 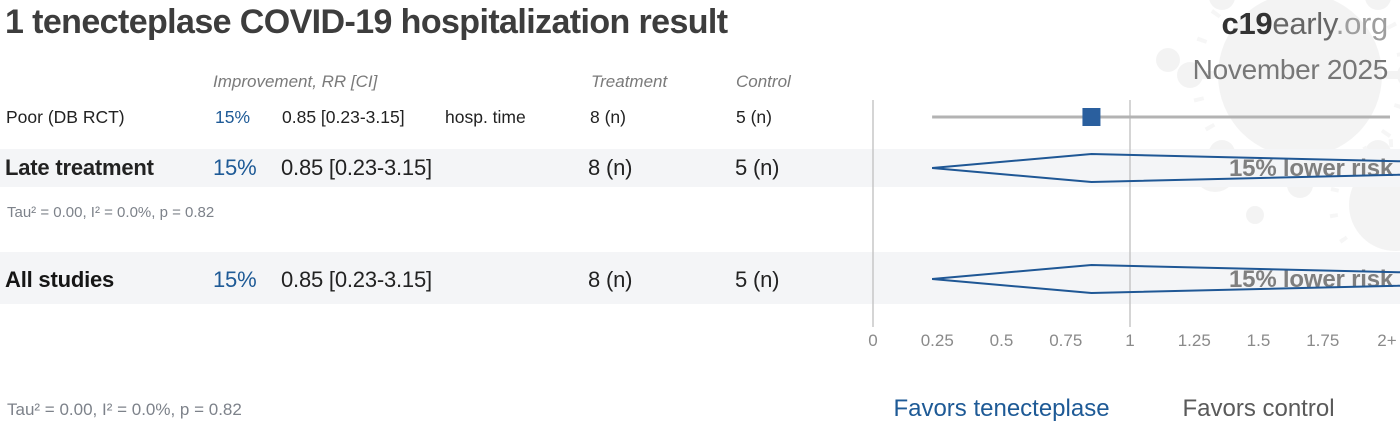 What do you see at coordinates (1258, 408) in the screenshot?
I see `favors-control-label: Favors control` at bounding box center [1258, 408].